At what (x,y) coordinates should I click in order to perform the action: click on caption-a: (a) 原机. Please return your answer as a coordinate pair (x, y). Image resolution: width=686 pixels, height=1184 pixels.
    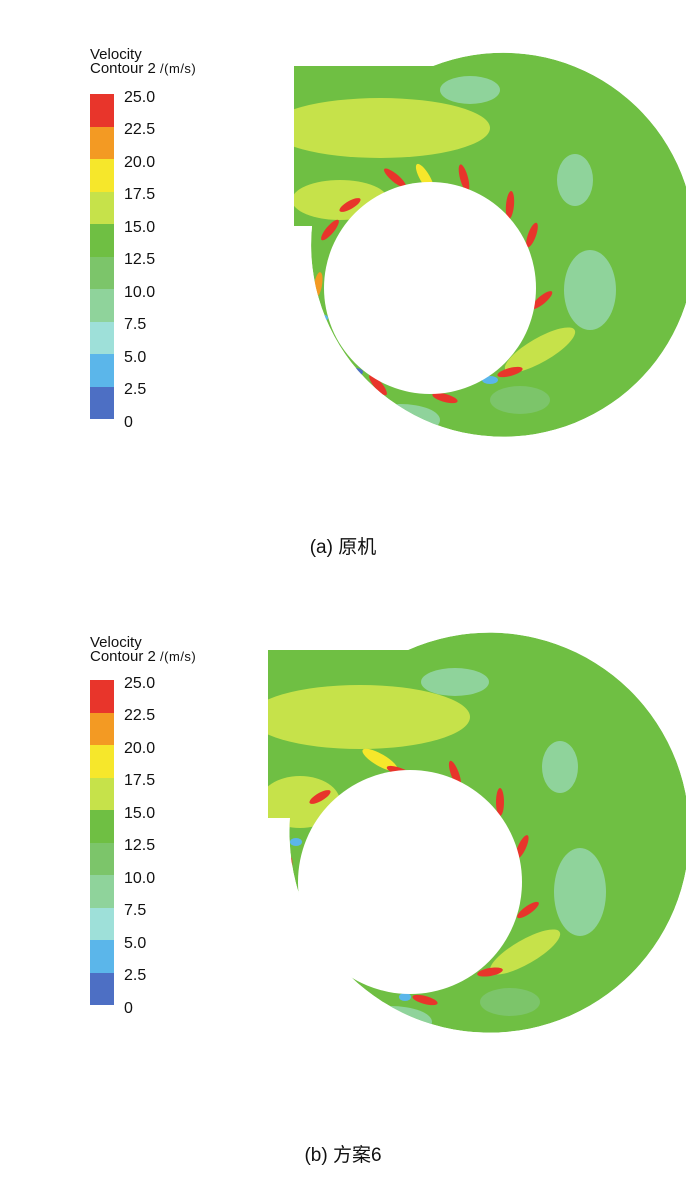
    Looking at the image, I should click on (343, 547).